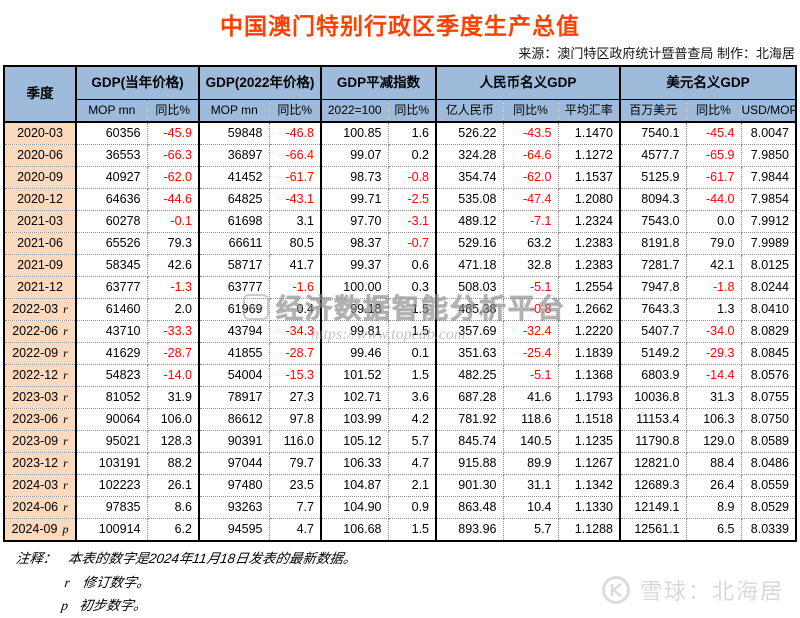  I want to click on value-cell: 1.3, so click(713, 309).